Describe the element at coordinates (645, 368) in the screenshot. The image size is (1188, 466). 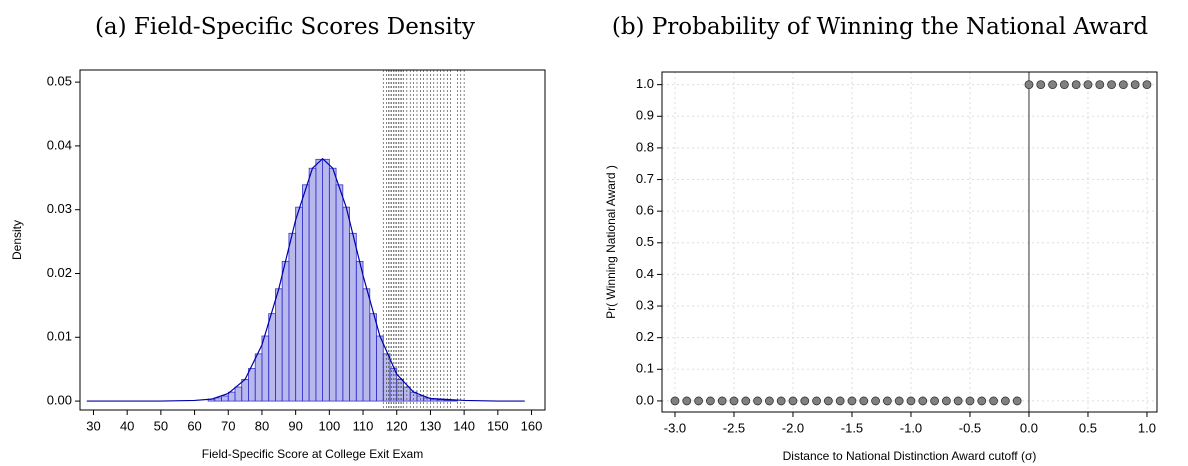
I see `y-tick-label: 0.1` at that location.